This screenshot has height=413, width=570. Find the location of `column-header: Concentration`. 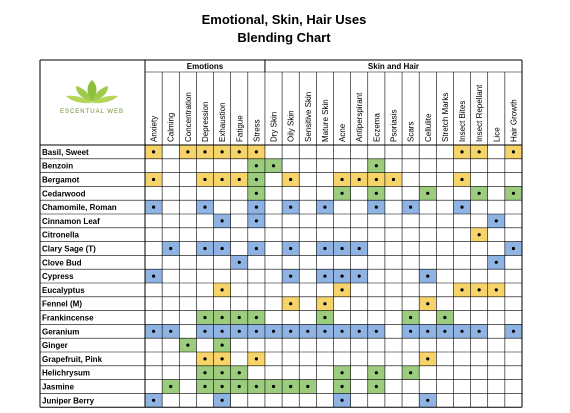

column-header: Concentration is located at coordinates (188, 117).